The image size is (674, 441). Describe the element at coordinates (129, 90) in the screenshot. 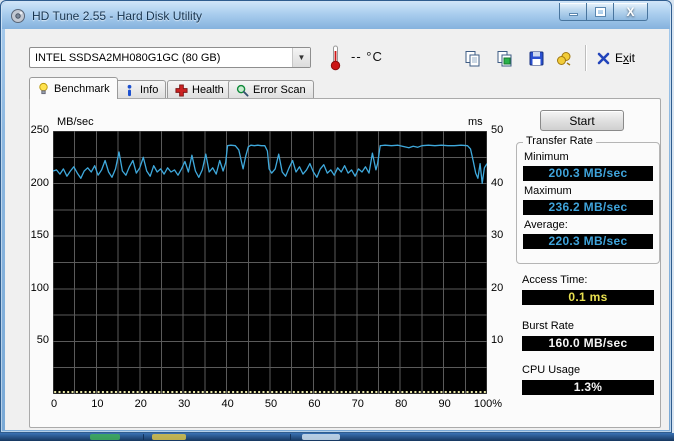

I see `info-icon` at that location.